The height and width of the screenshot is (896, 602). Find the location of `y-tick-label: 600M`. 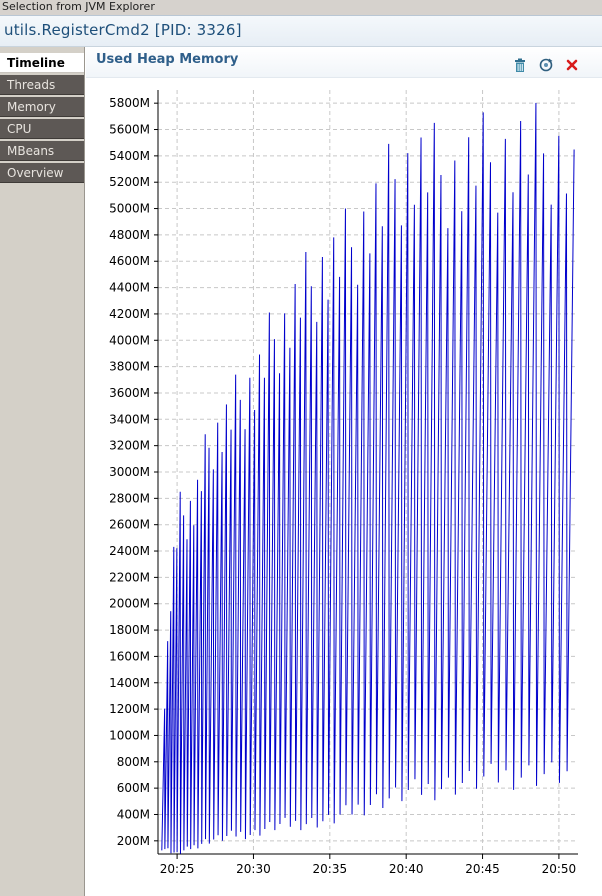

y-tick-label: 600M is located at coordinates (133, 788).